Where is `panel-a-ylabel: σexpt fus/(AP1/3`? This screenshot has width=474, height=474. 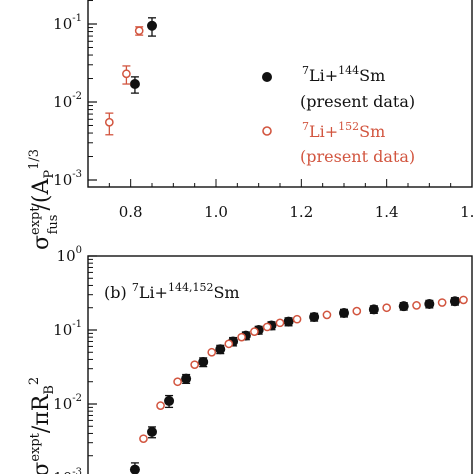 panel-a-ylabel: σexpt fus/(AP1/3 is located at coordinates (44, 199).